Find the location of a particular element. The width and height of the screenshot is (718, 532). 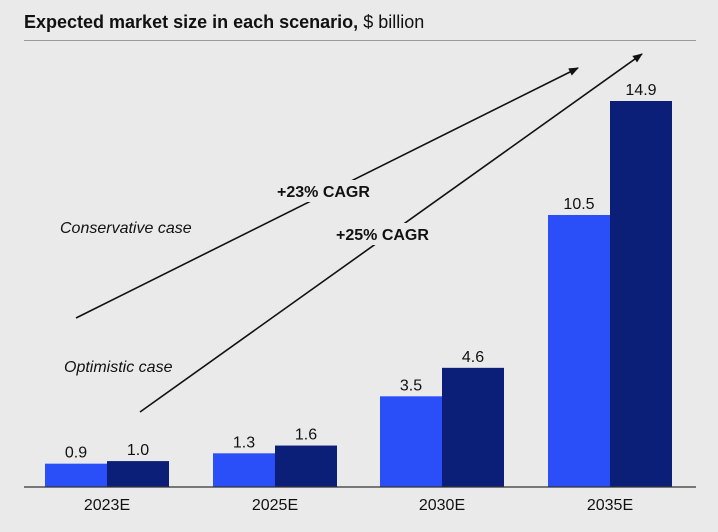

optimistic-cagr-label: +25% CAGR is located at coordinates (382, 235).